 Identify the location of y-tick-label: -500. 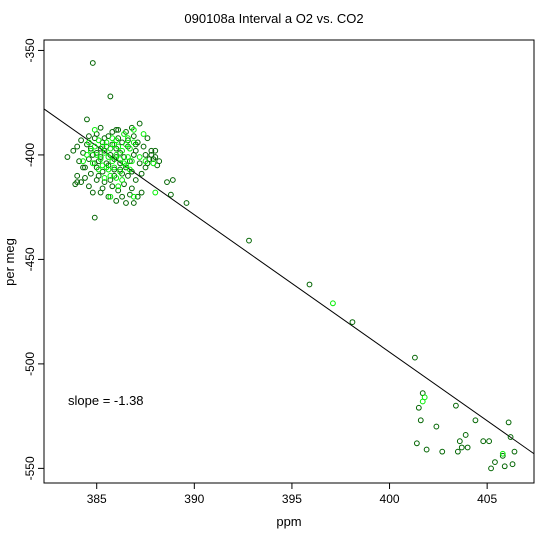
(30, 364).